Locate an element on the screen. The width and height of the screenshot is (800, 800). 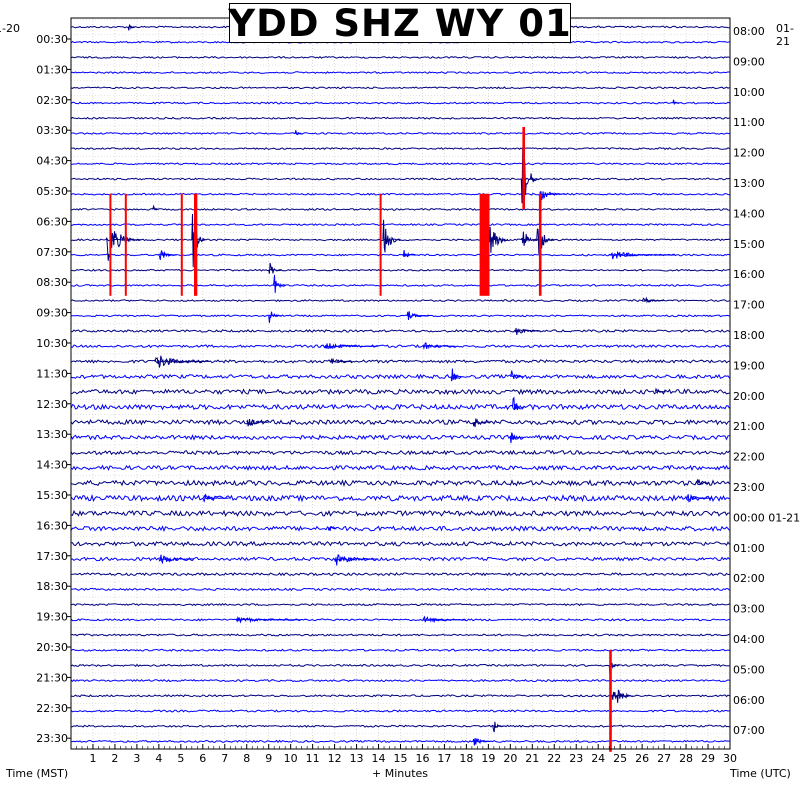
x-tick-label: 21 is located at coordinates (532, 758).